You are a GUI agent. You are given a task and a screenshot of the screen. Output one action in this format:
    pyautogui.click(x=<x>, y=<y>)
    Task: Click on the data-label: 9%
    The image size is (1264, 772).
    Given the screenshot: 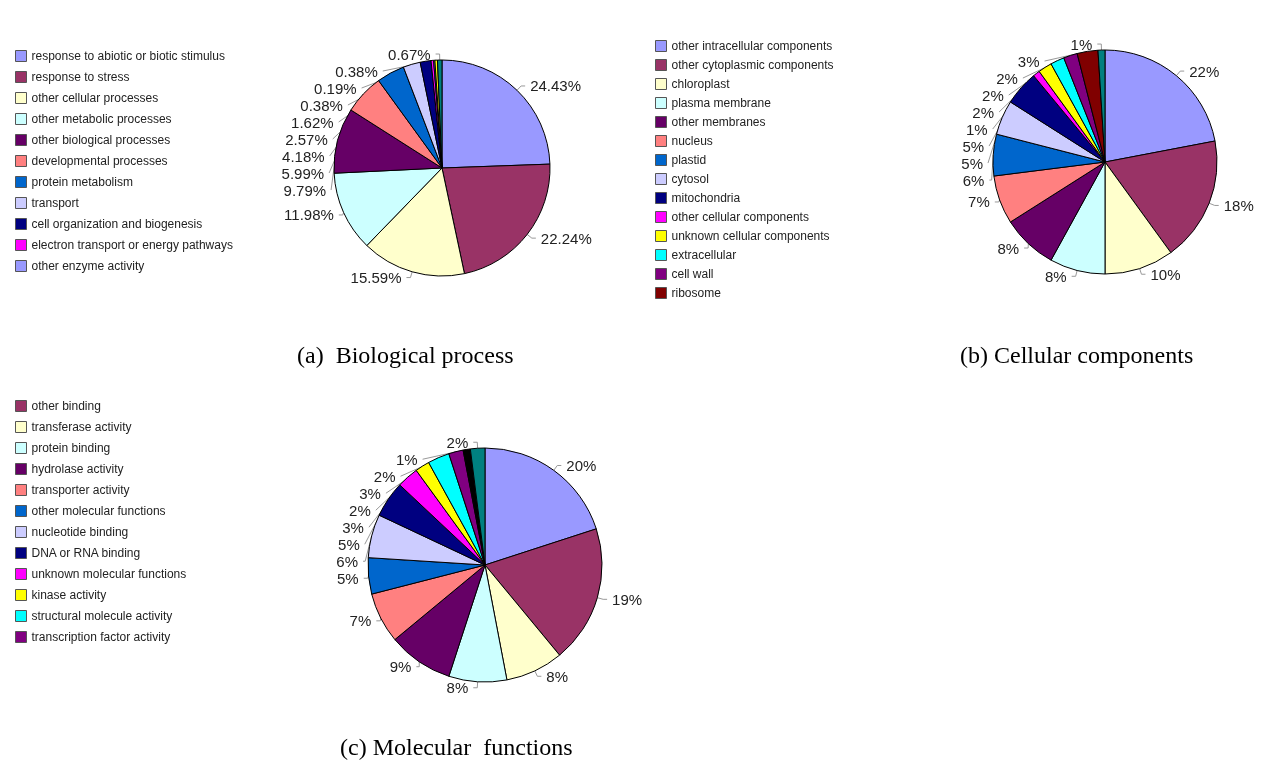 What is the action you would take?
    pyautogui.click(x=400, y=667)
    